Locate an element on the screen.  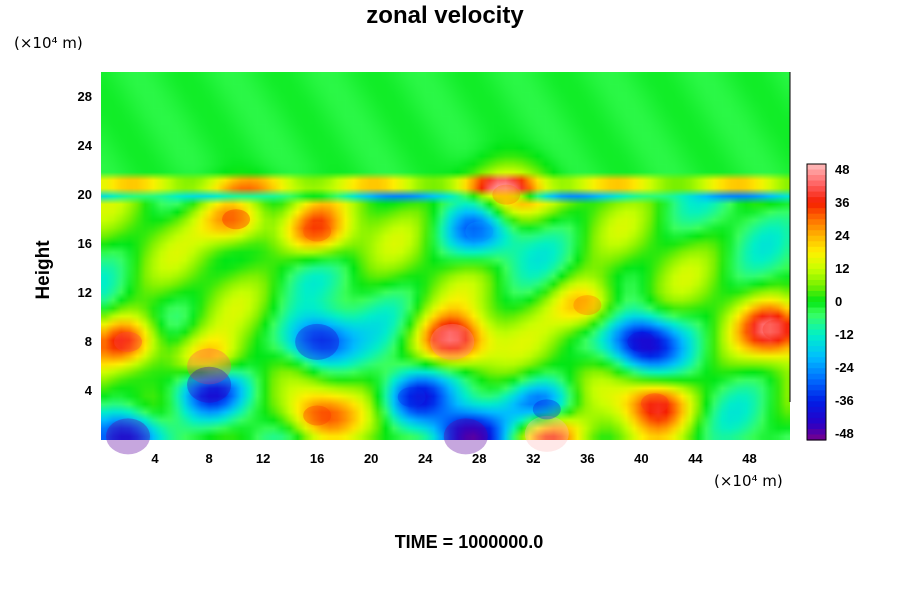
y-tick-label: 28 is located at coordinates (84, 96).